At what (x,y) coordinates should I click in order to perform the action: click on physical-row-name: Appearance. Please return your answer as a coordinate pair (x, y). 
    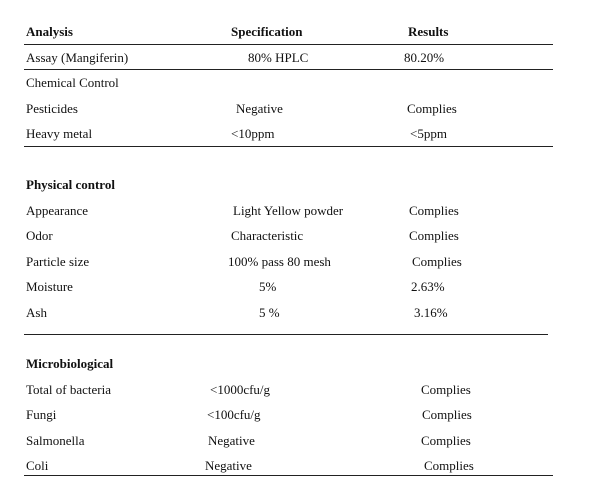
    Looking at the image, I should click on (57, 210).